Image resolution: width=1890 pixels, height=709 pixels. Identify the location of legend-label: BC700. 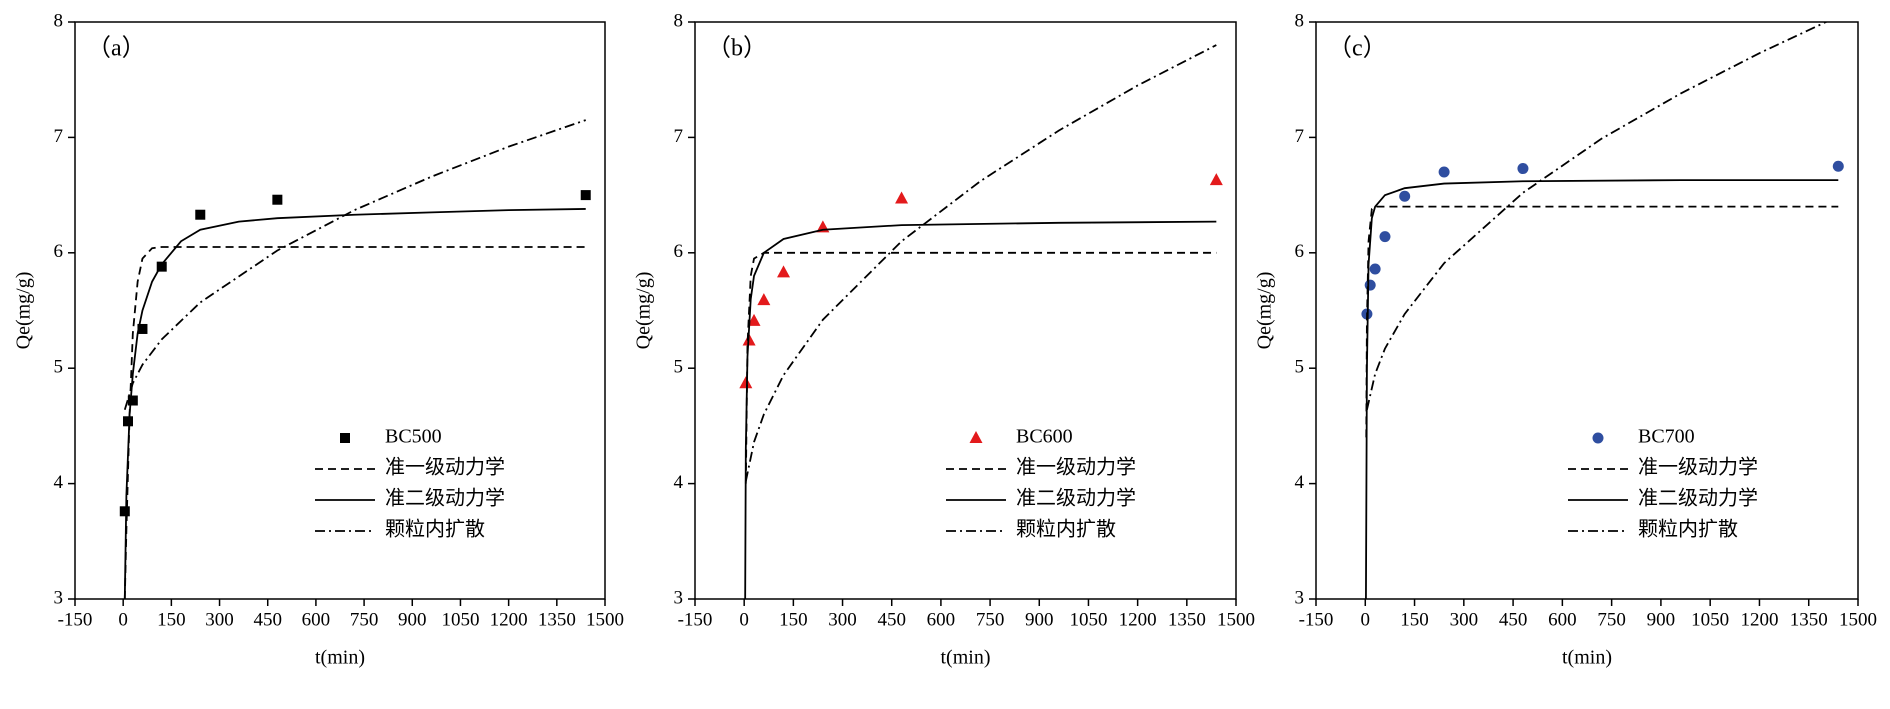
(1666, 437).